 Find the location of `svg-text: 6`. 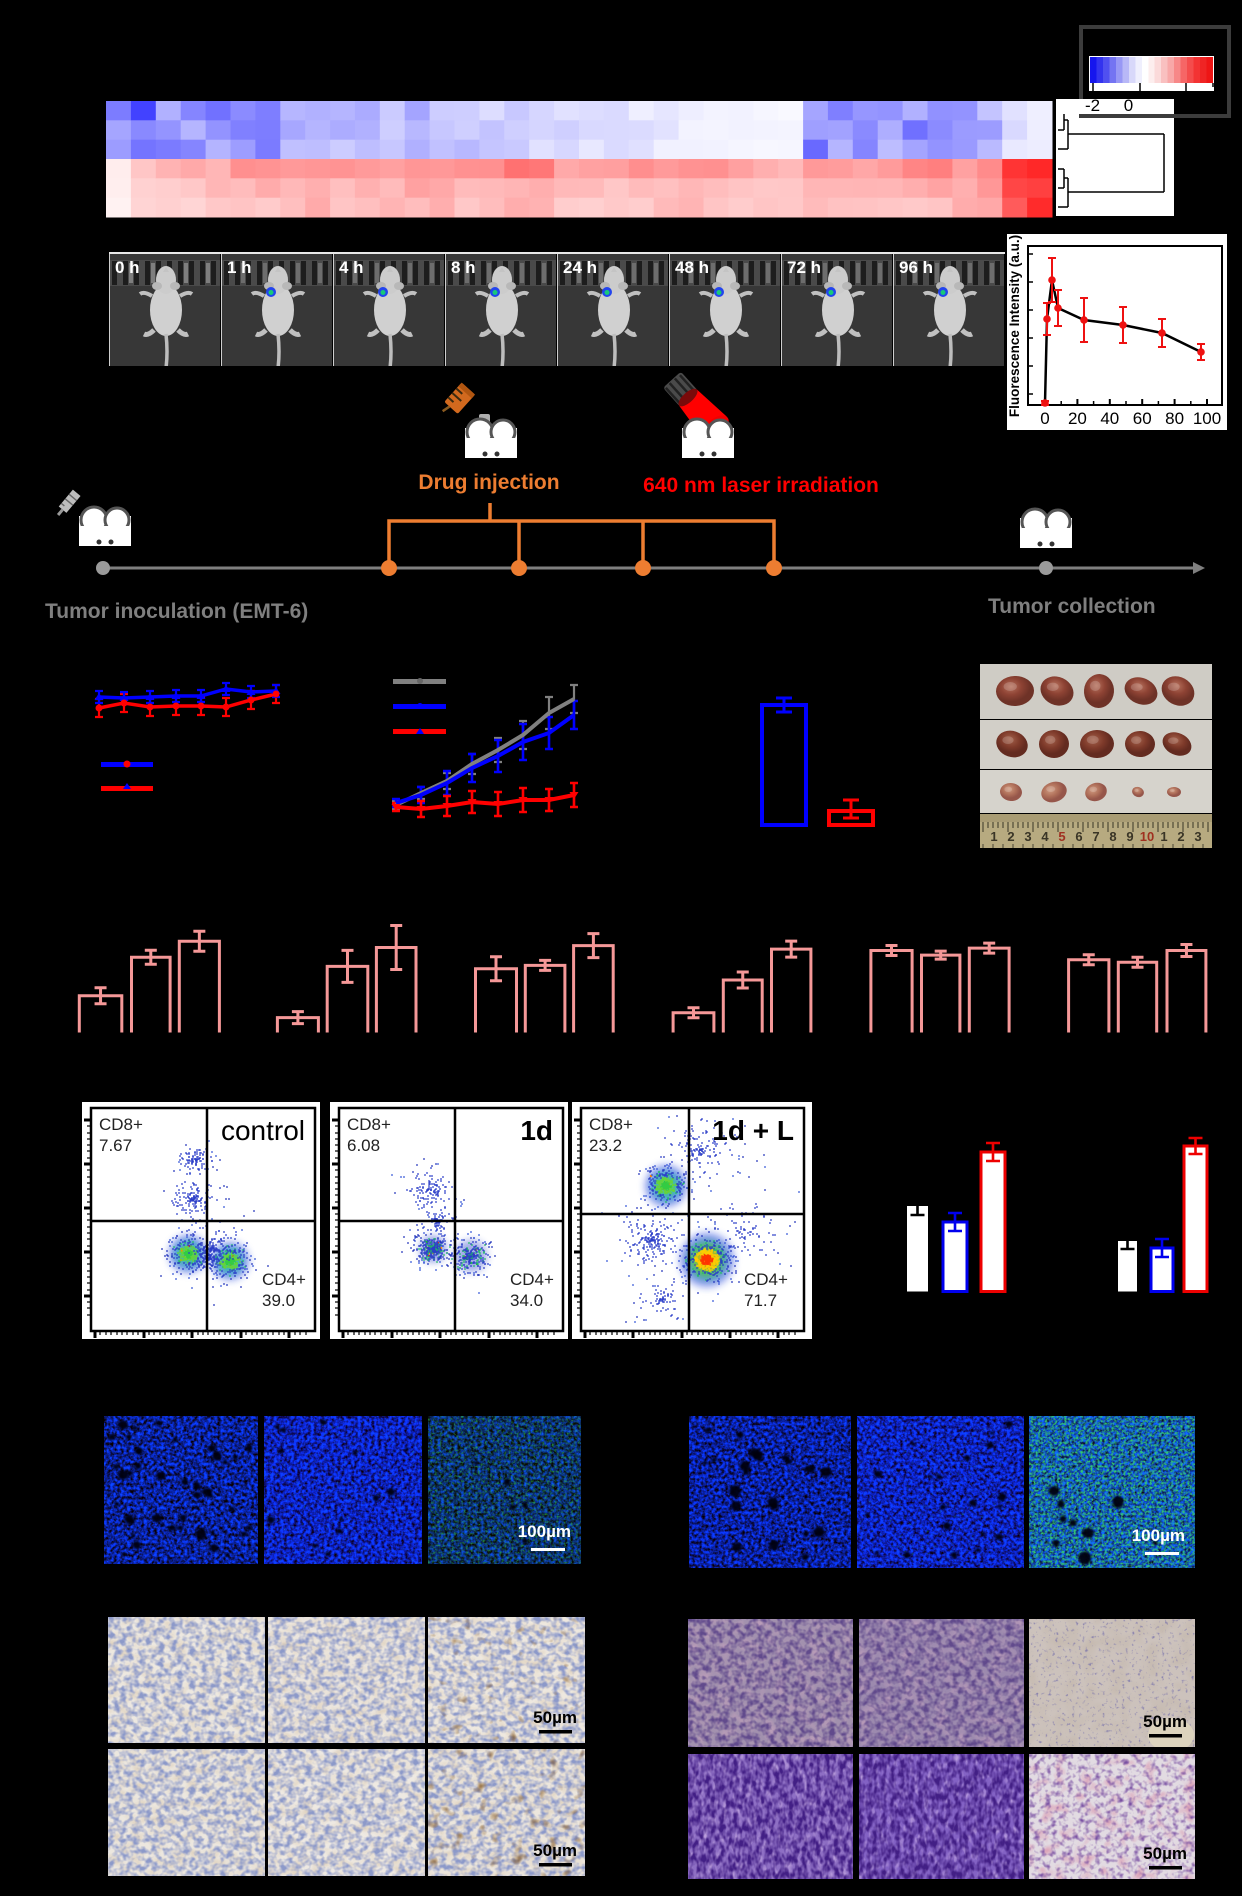

svg-text: 6 is located at coordinates (1078, 836).